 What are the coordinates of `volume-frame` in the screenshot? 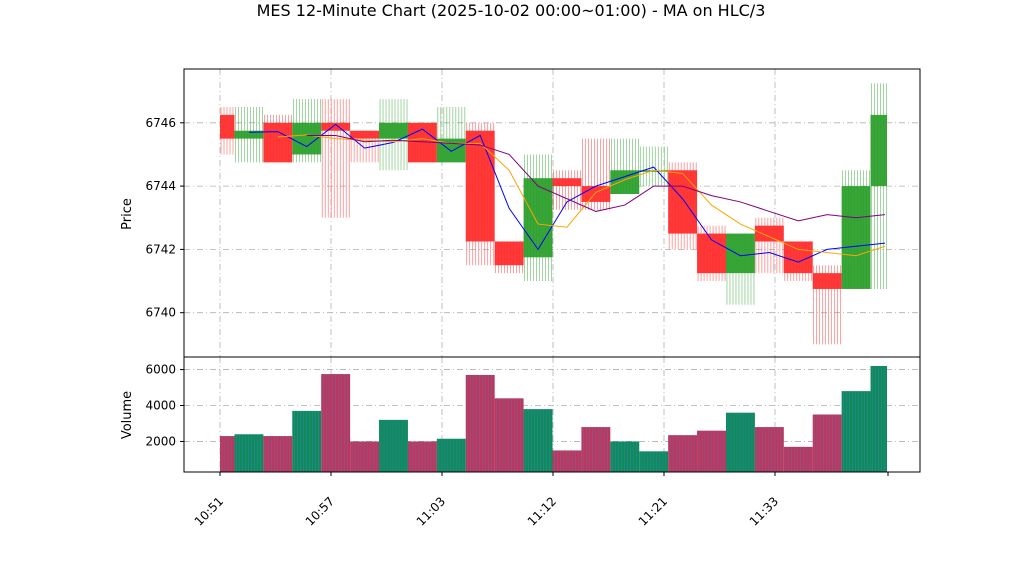 It's located at (552, 414).